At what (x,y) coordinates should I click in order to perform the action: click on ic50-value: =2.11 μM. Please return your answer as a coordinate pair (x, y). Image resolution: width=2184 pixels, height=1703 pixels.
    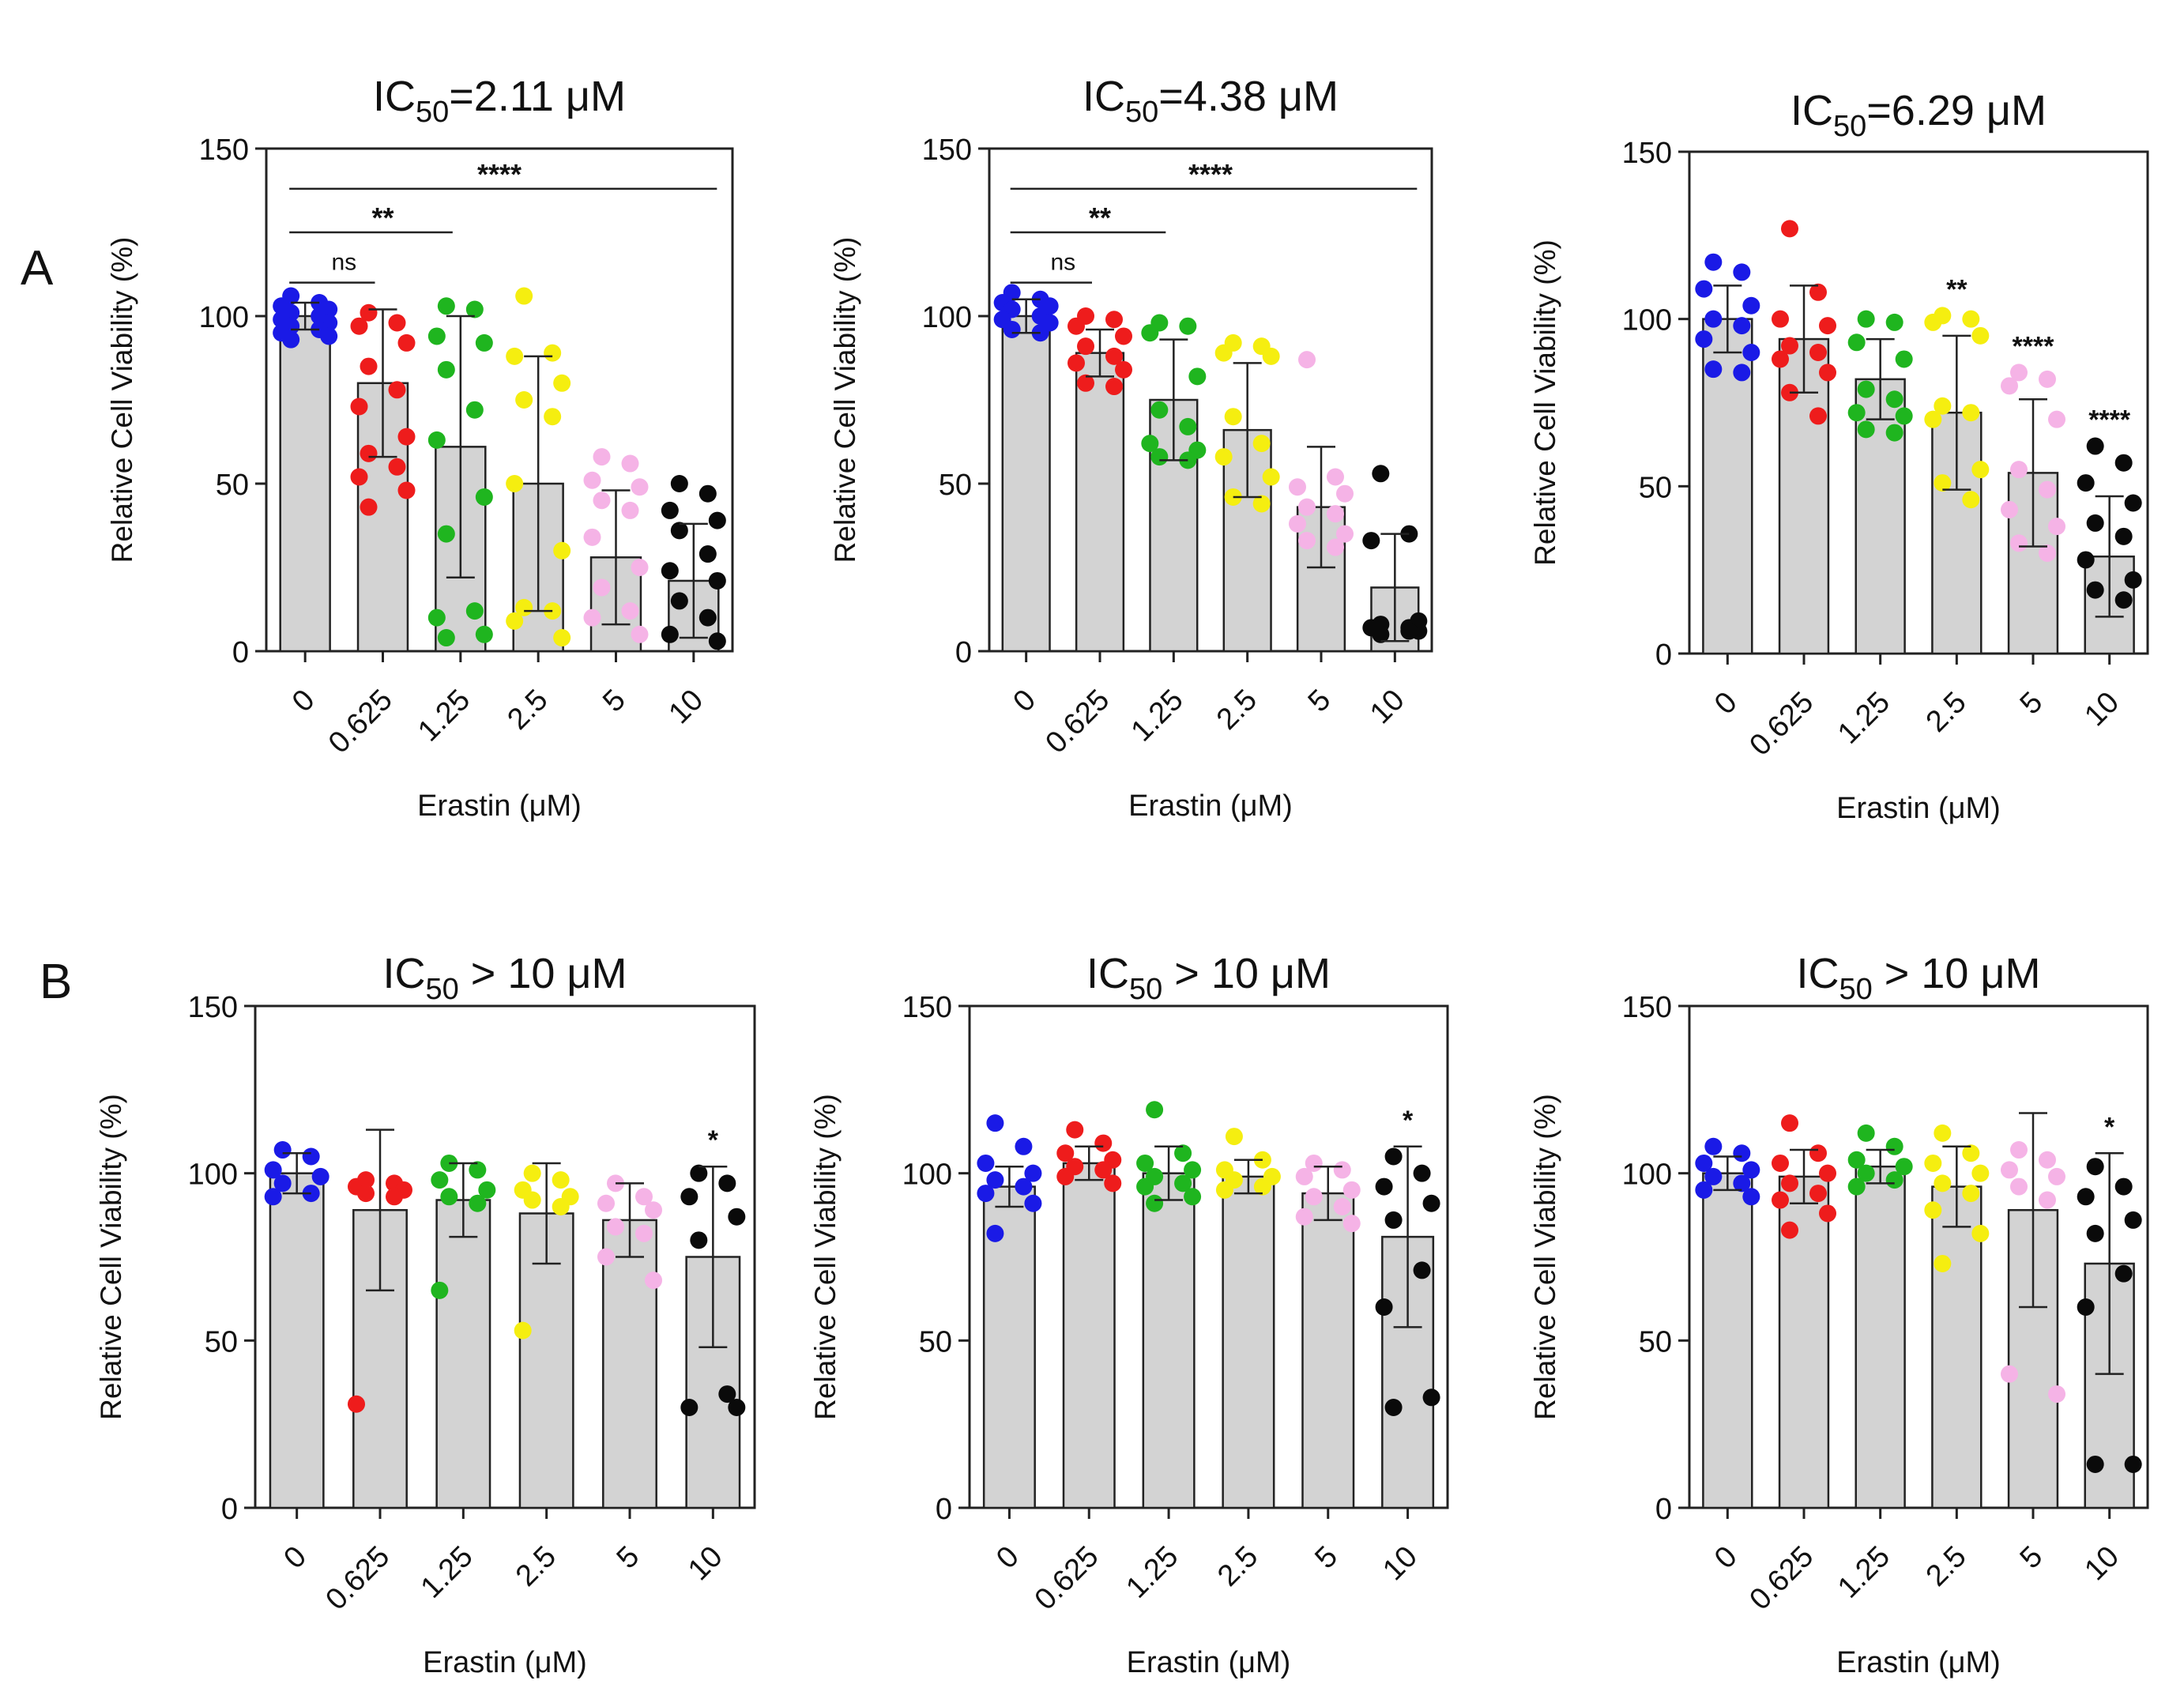
    Looking at the image, I should click on (537, 96).